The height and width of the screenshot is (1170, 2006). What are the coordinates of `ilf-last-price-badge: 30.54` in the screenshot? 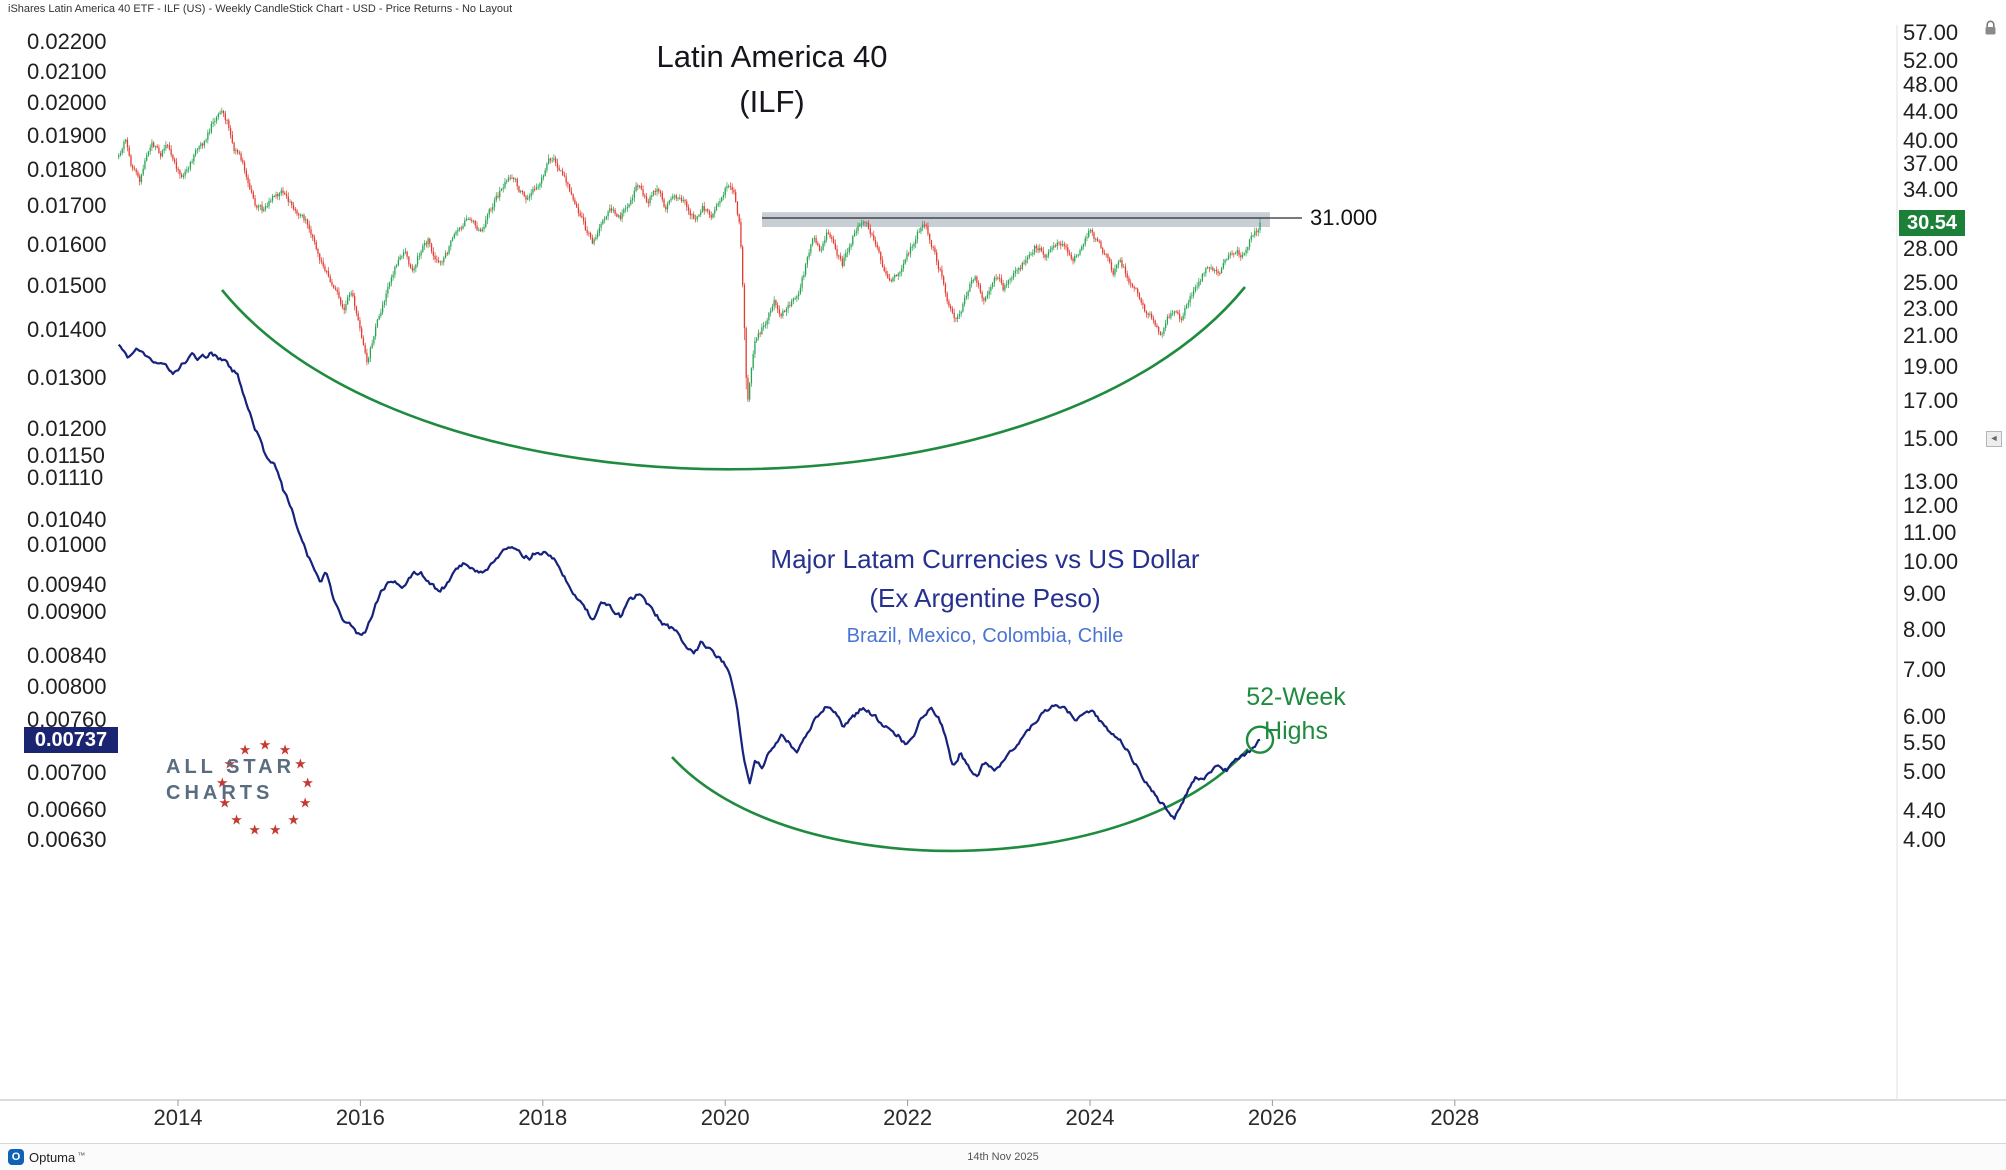 It's located at (1932, 222).